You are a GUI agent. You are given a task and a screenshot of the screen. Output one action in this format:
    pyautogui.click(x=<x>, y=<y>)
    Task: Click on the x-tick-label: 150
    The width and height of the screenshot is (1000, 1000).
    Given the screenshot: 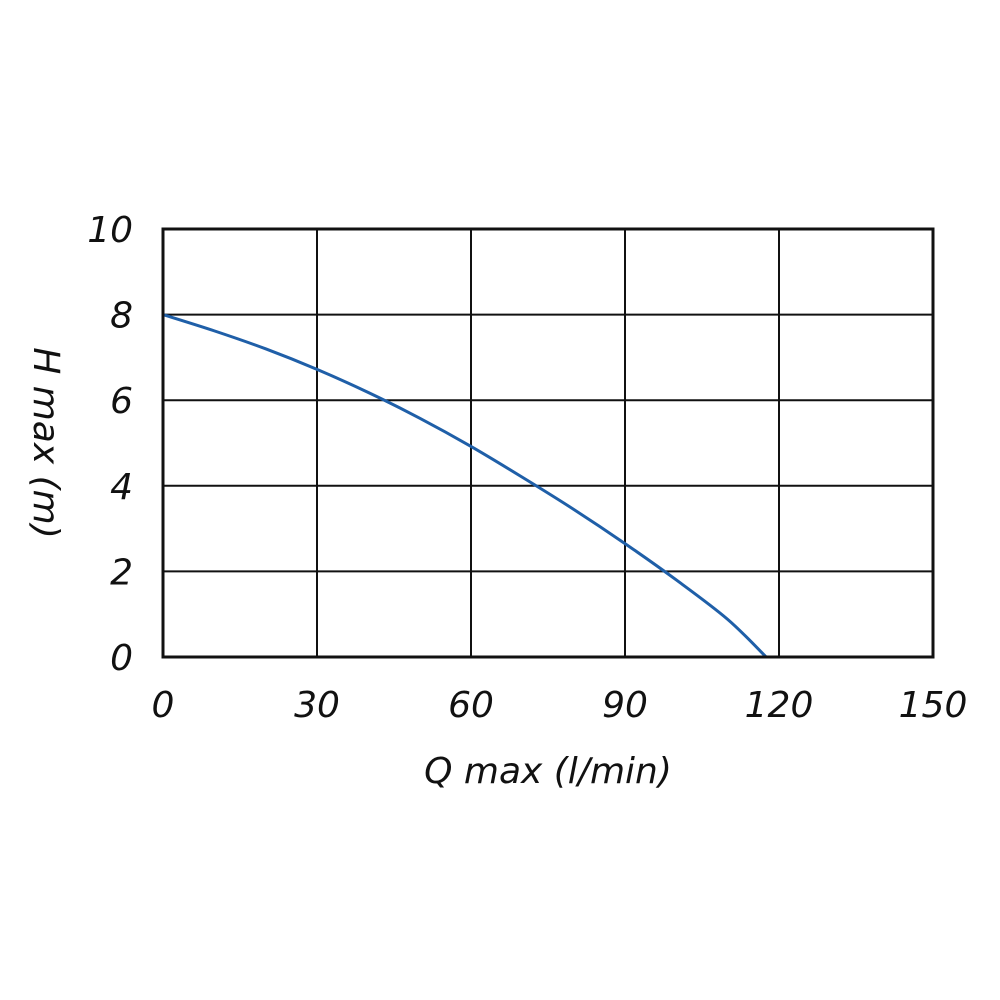 What is the action you would take?
    pyautogui.click(x=933, y=705)
    